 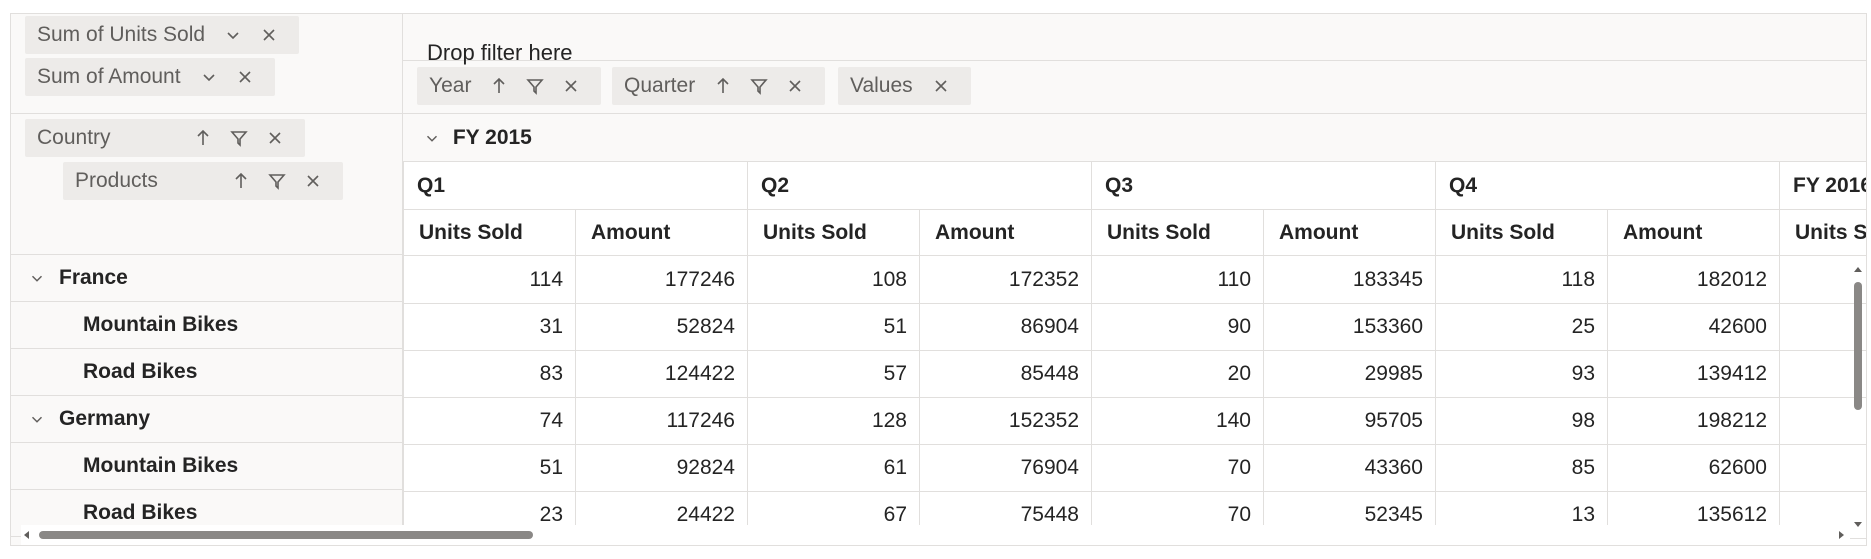 What do you see at coordinates (1049, 467) in the screenshot?
I see `data-cell: 76904` at bounding box center [1049, 467].